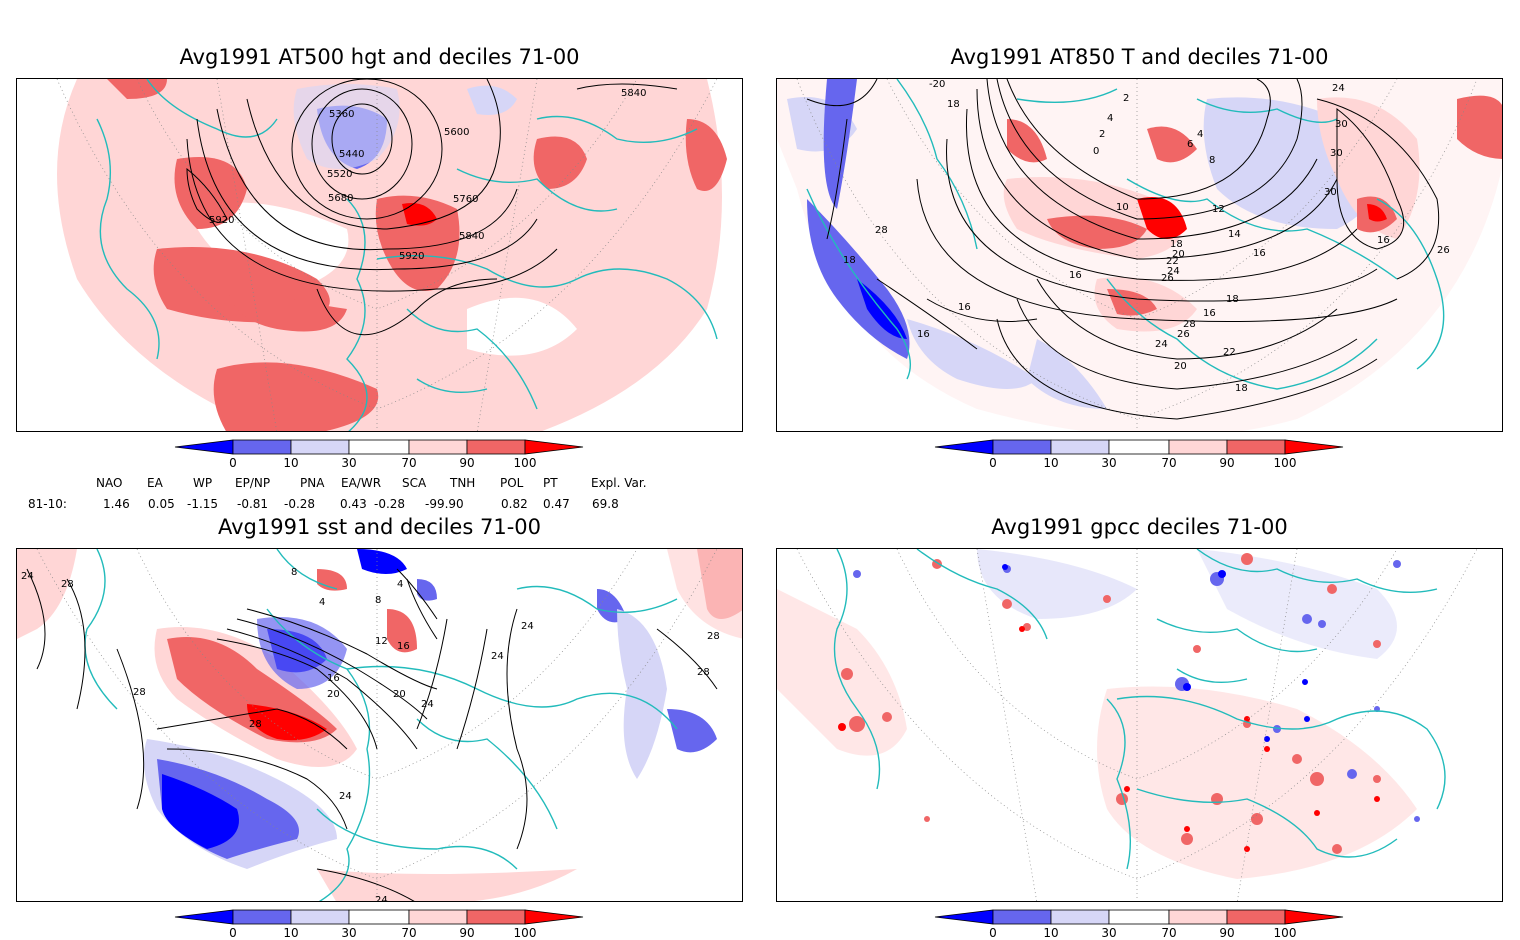  Describe the element at coordinates (361, 483) in the screenshot. I see `index-header: EA/WR` at that location.